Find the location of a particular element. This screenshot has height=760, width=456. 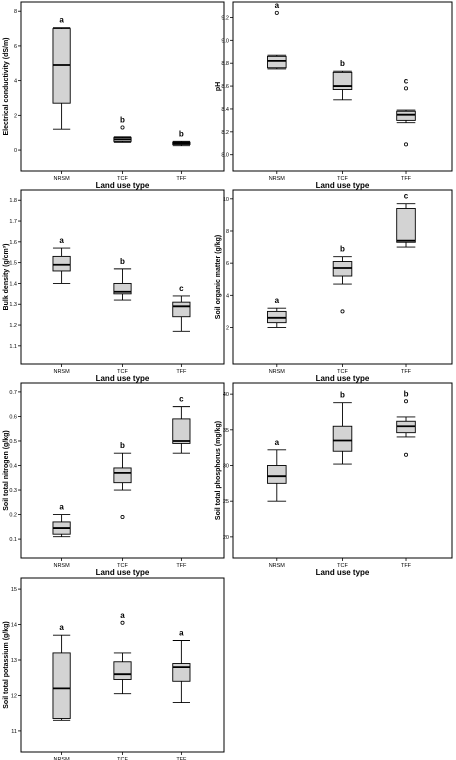

y-tick-label: 15 is located at coordinates (14, 590).